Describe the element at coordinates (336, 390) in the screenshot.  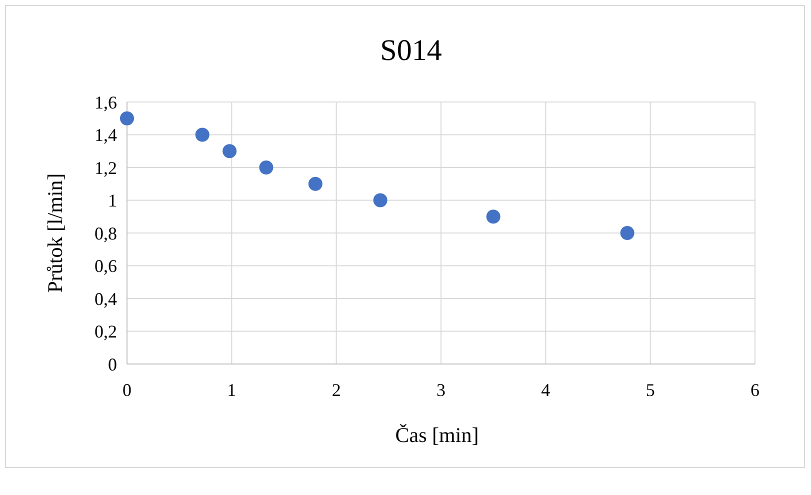
I see `x-tick-label: 2` at that location.